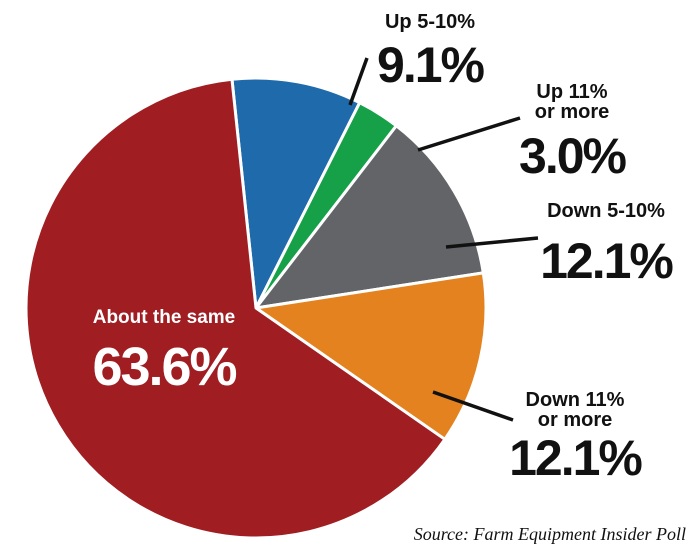  What do you see at coordinates (164, 367) in the screenshot?
I see `slice-value-label-5: 63.6%` at bounding box center [164, 367].